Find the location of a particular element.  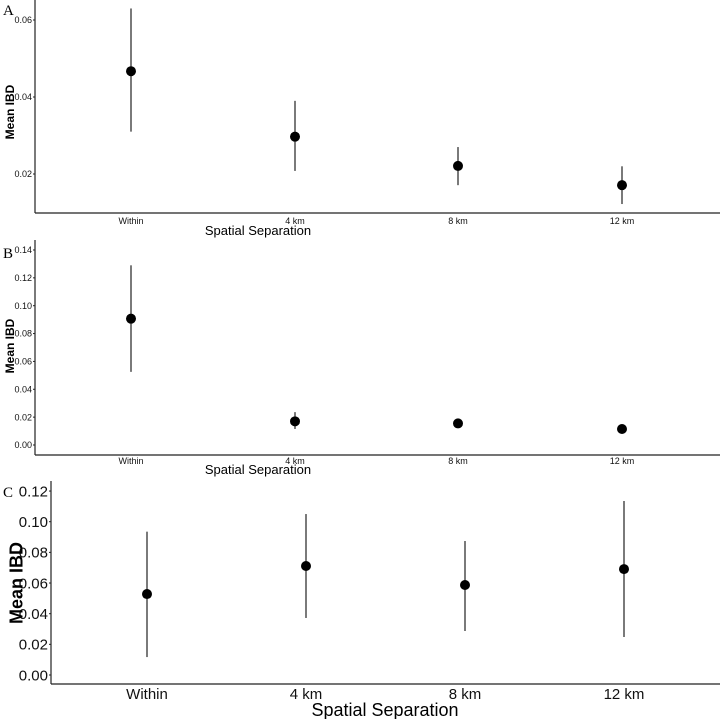

y-tick-label: 0.14 is located at coordinates (23, 250).